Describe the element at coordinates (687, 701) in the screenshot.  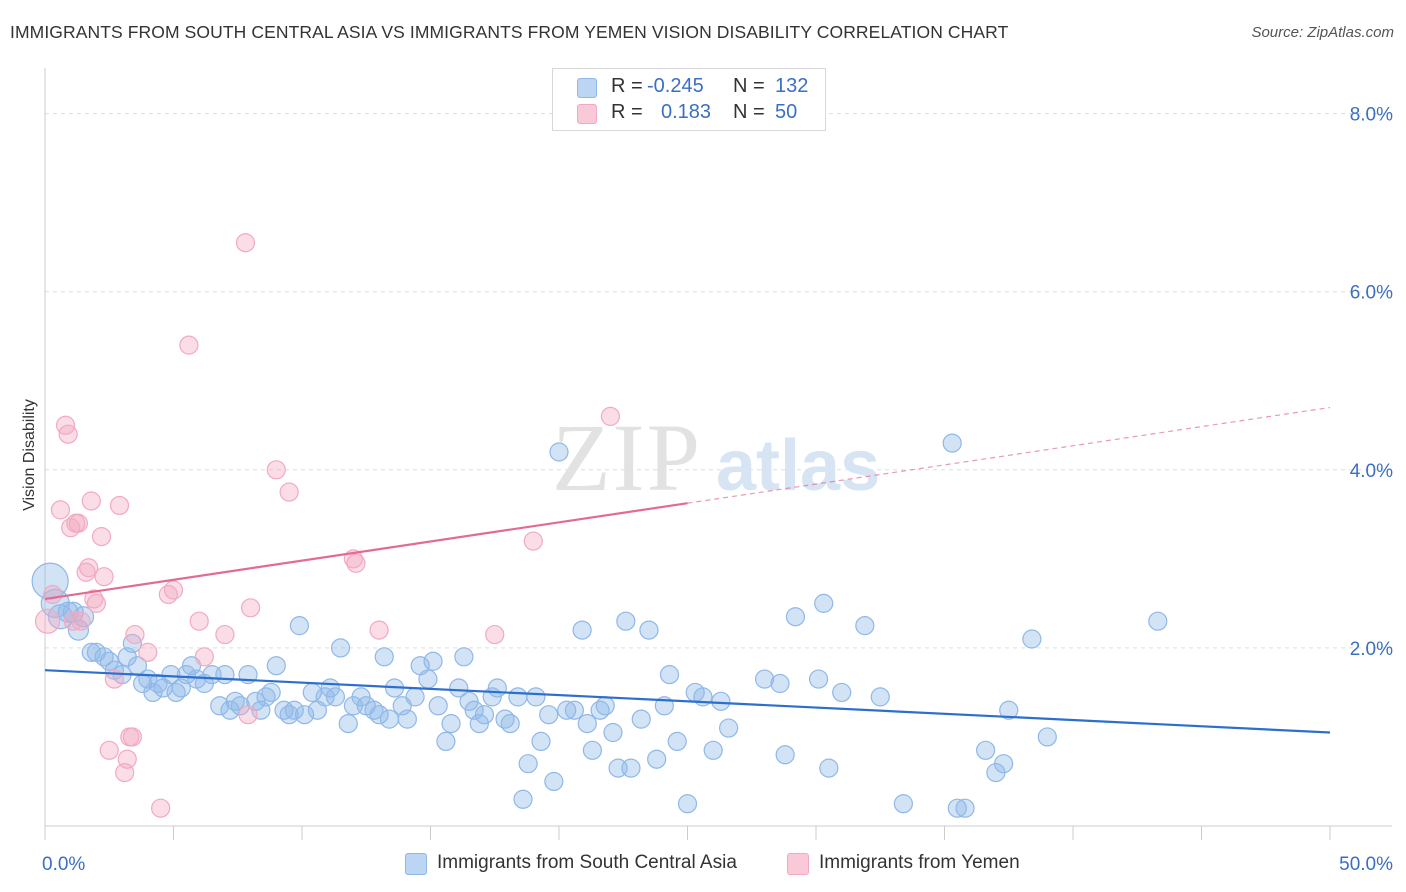
I see `trend-line-south-central-asia` at that location.